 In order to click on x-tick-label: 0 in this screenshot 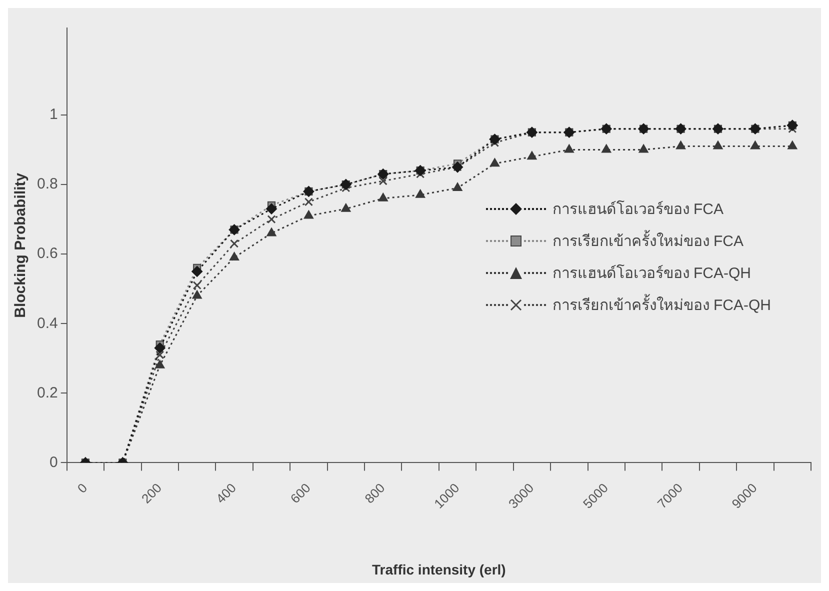, I will do `click(82, 488)`.